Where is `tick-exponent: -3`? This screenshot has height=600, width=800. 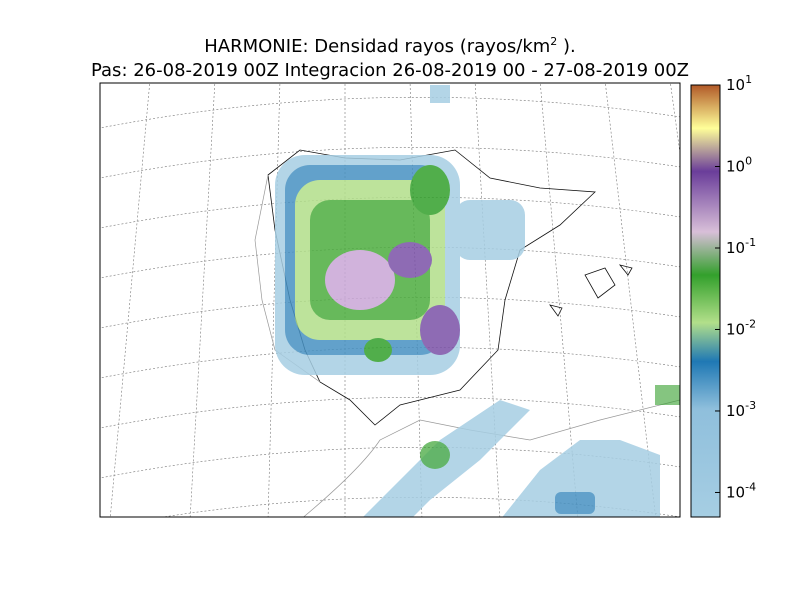 tick-exponent: -3 is located at coordinates (750, 405).